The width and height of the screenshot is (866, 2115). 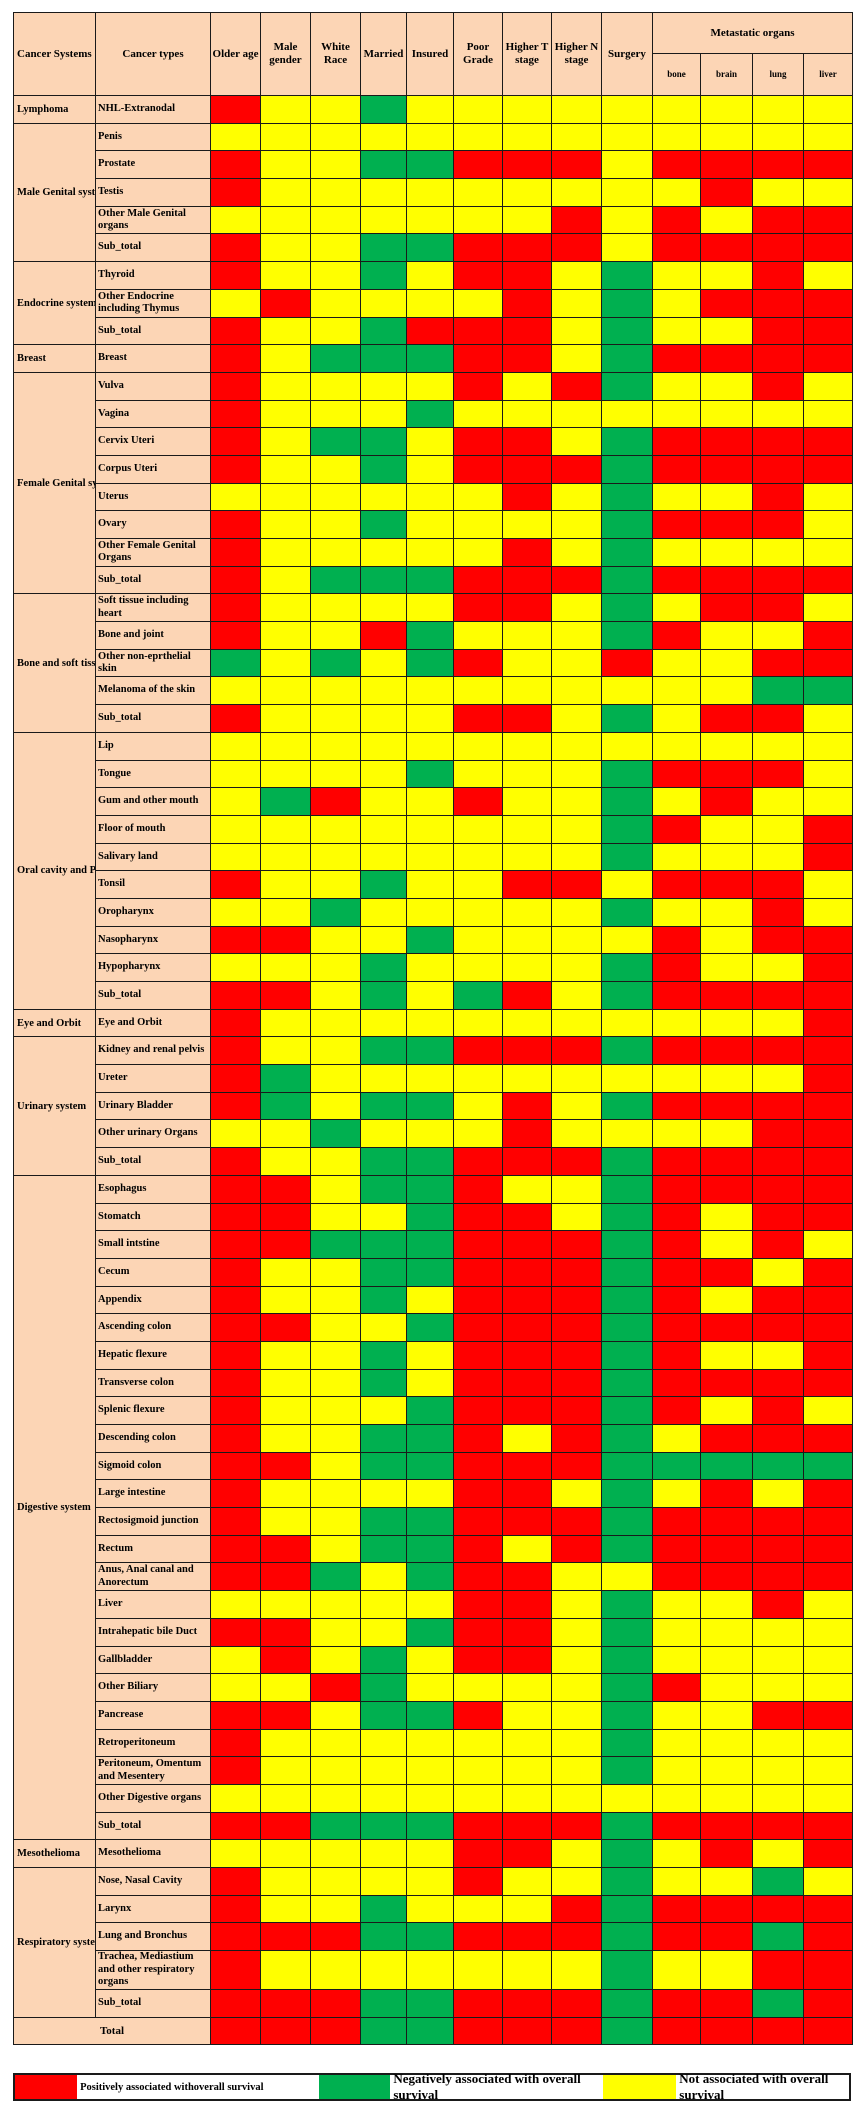 I want to click on table-row: Lung and Bronchus, so click(x=434, y=1937).